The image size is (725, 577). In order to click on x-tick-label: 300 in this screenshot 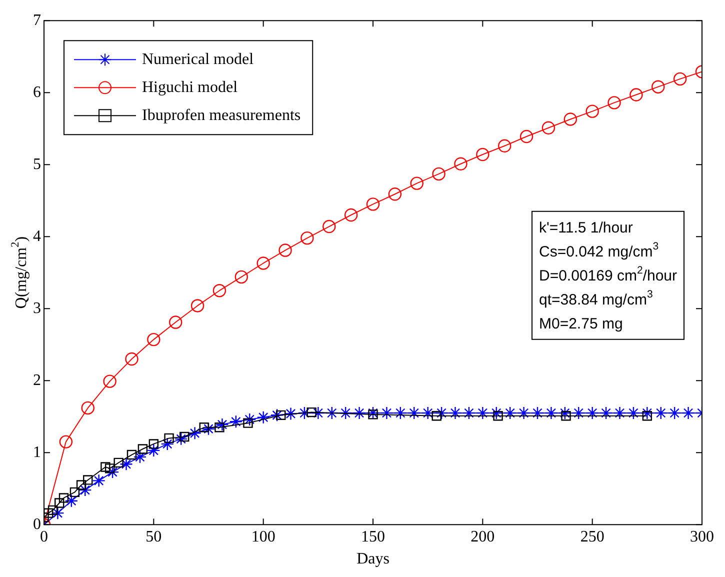, I will do `click(702, 537)`.